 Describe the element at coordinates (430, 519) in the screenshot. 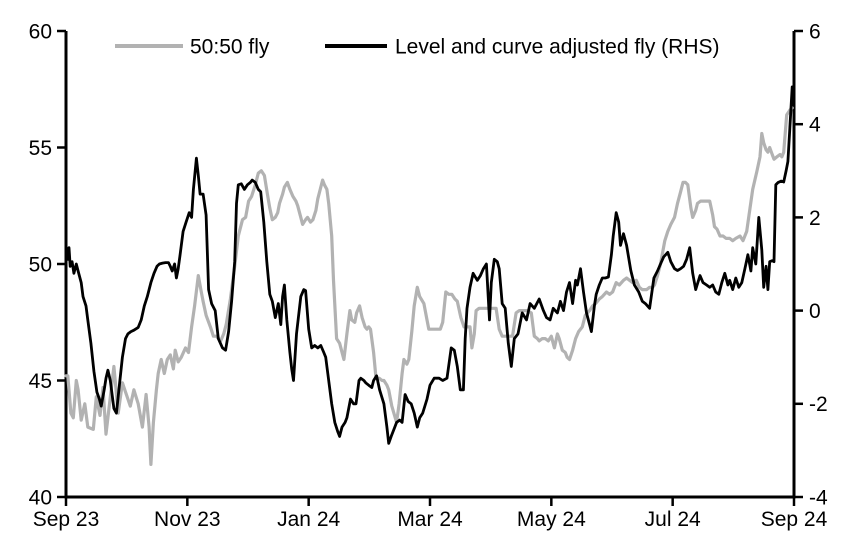

I see `tick-label: Mar 24` at that location.